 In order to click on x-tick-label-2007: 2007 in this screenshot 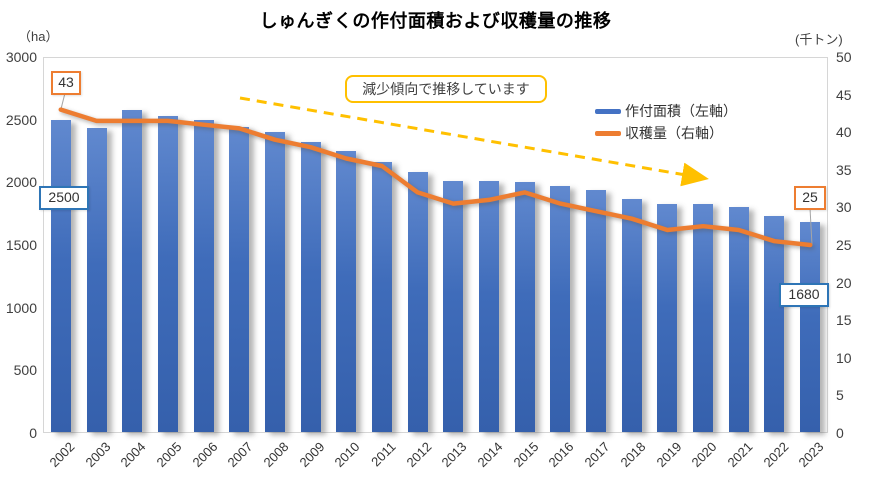, I will do `click(240, 455)`.